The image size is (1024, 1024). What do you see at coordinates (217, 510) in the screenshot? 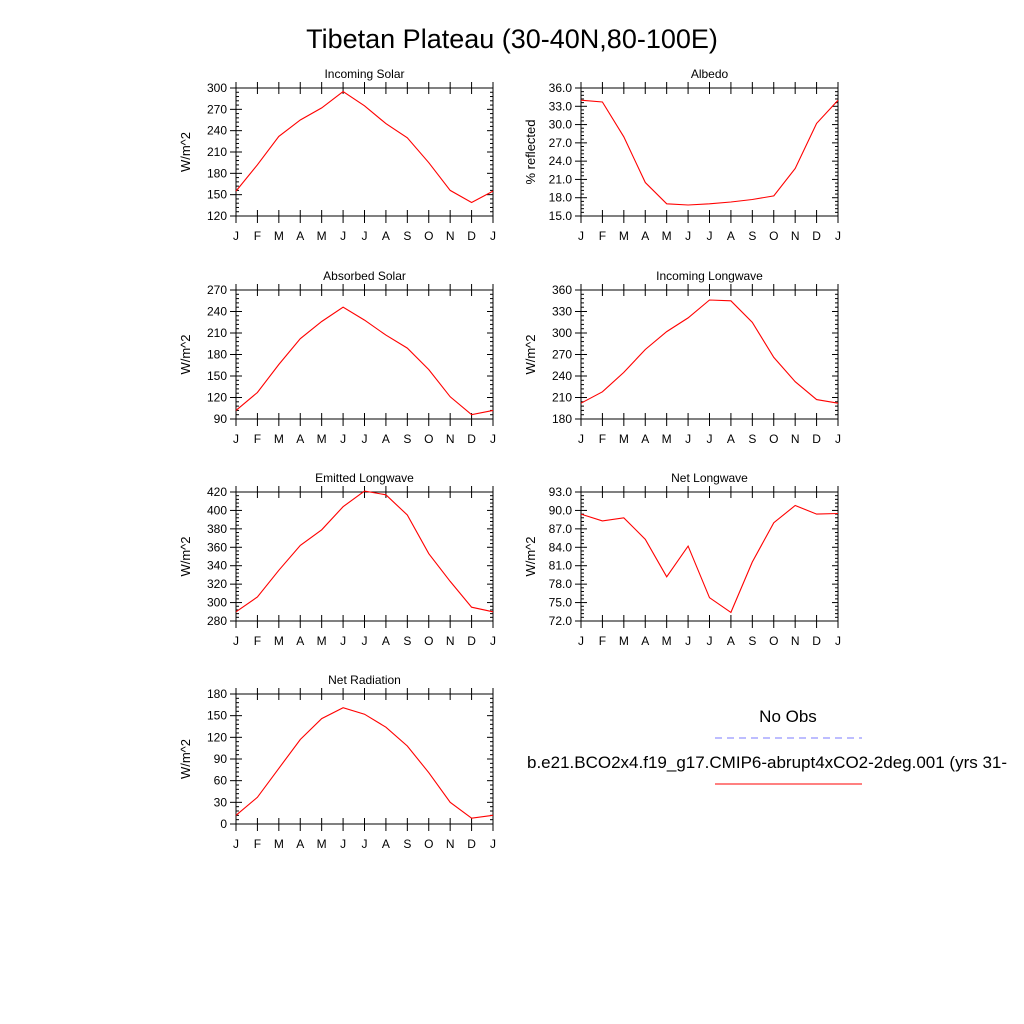
I see `y-tick-label: 400` at bounding box center [217, 510].